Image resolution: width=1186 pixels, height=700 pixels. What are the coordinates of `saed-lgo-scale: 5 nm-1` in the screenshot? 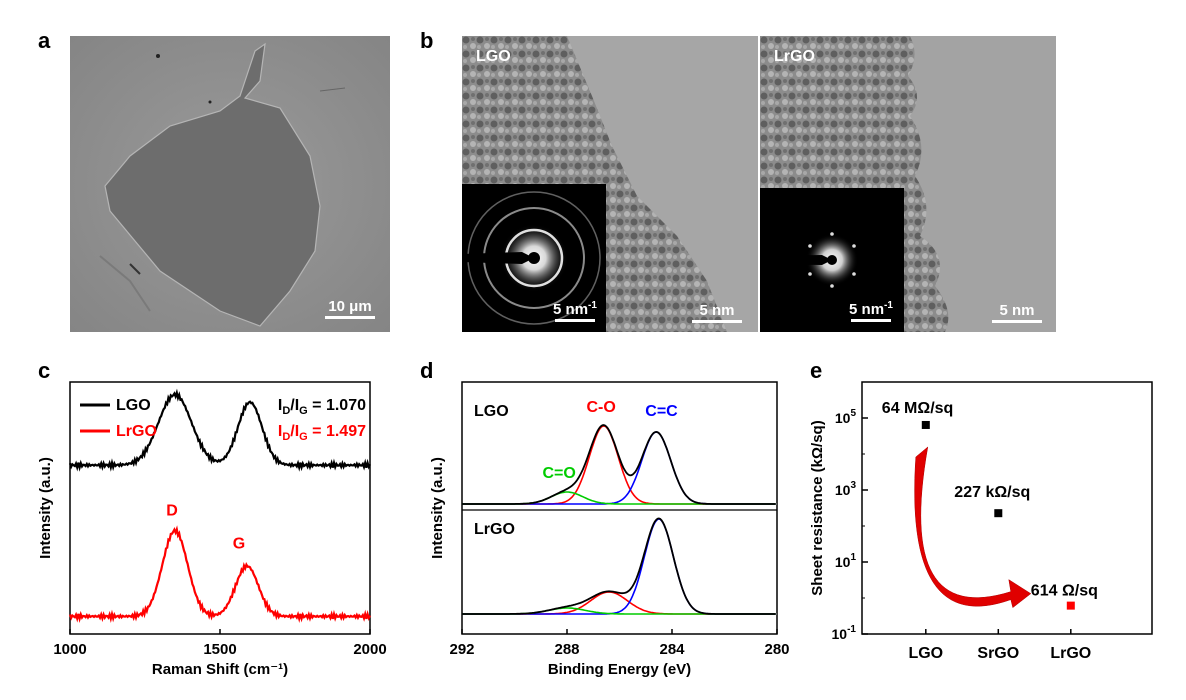 It's located at (575, 311).